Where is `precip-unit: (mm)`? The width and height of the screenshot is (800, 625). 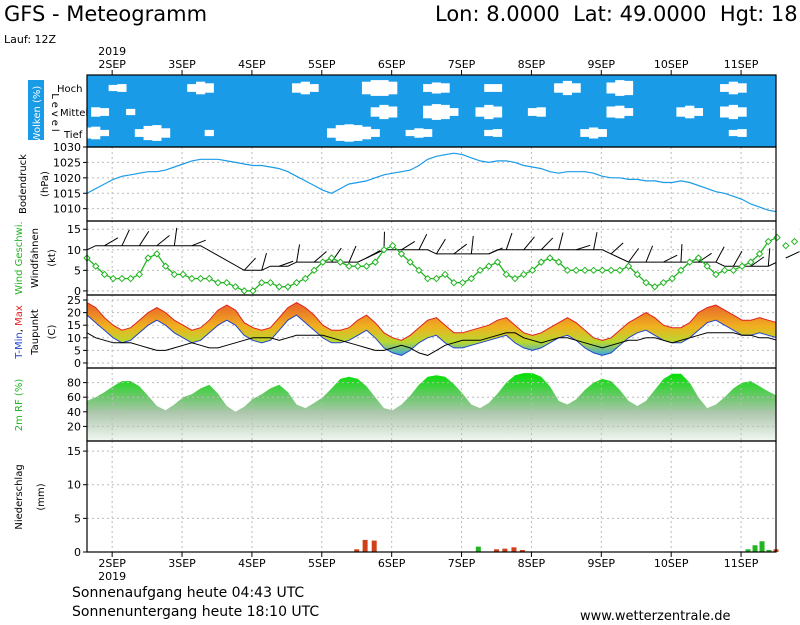
precip-unit: (mm) is located at coordinates (41, 496).